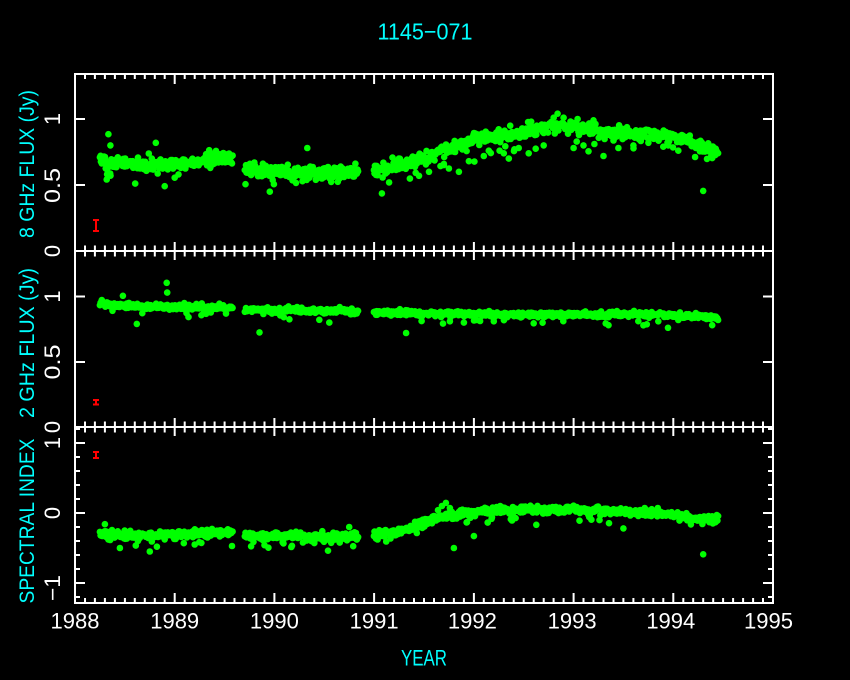 The width and height of the screenshot is (850, 680). Describe the element at coordinates (472, 621) in the screenshot. I see `svg-text: 1992` at that location.